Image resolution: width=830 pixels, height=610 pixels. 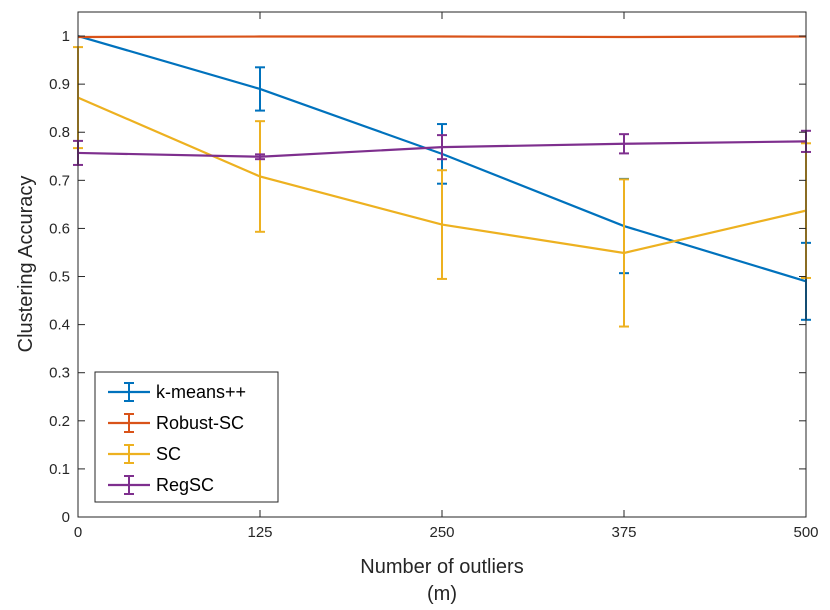 I want to click on y-tick-label: 0.9, so click(x=59, y=84).